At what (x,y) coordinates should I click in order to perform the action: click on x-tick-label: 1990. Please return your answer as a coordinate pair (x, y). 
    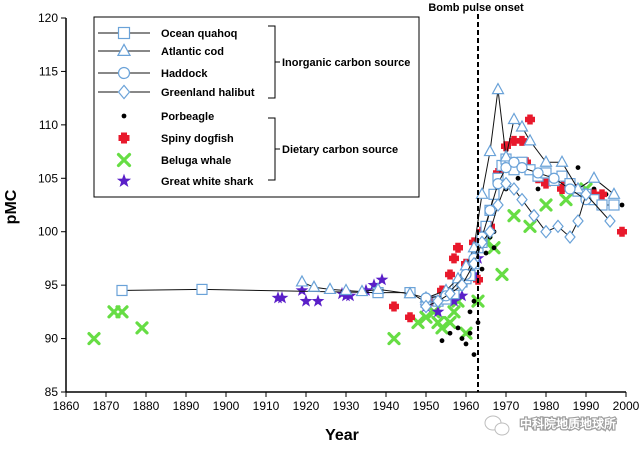
    Looking at the image, I should click on (586, 406).